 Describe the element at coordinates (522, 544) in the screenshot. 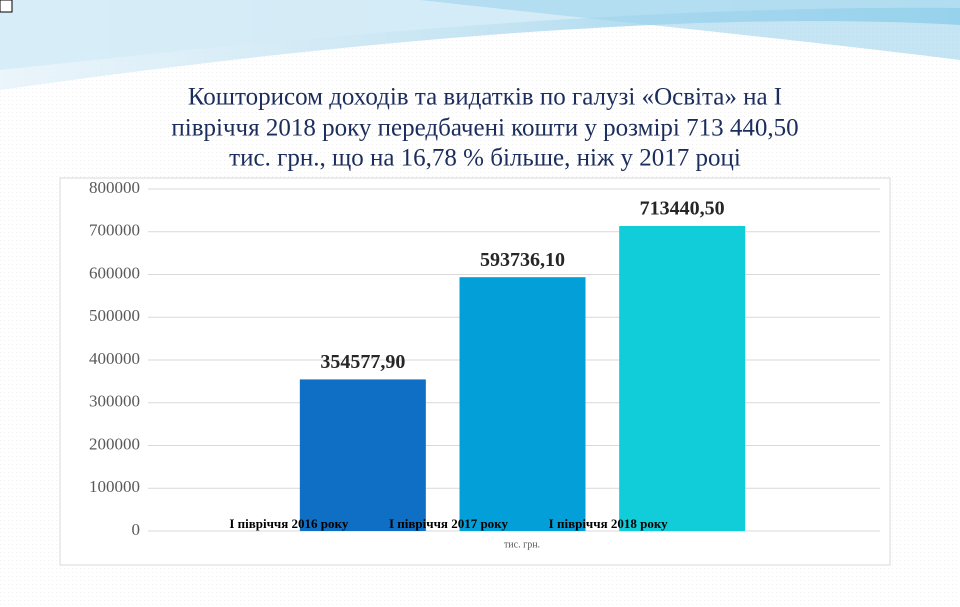

I see `x-axis-label: тис. грн.` at that location.